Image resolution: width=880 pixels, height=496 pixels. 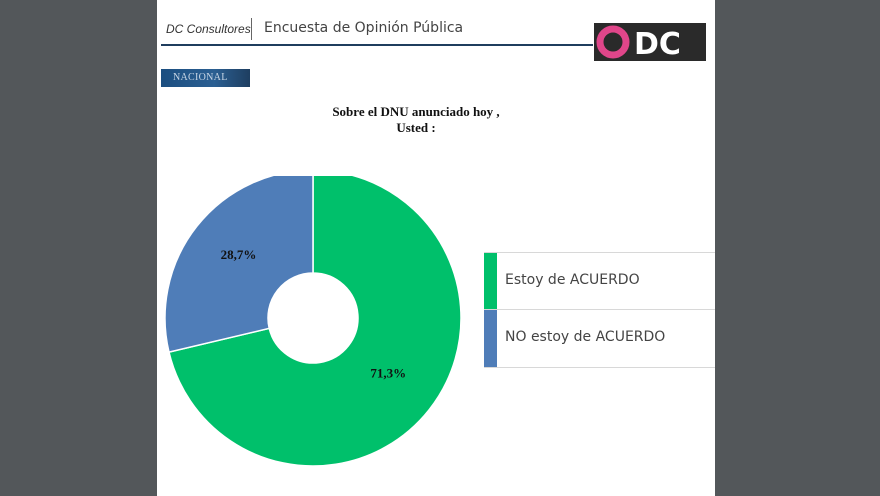 I want to click on brand-name: DC Consultores, so click(x=208, y=29).